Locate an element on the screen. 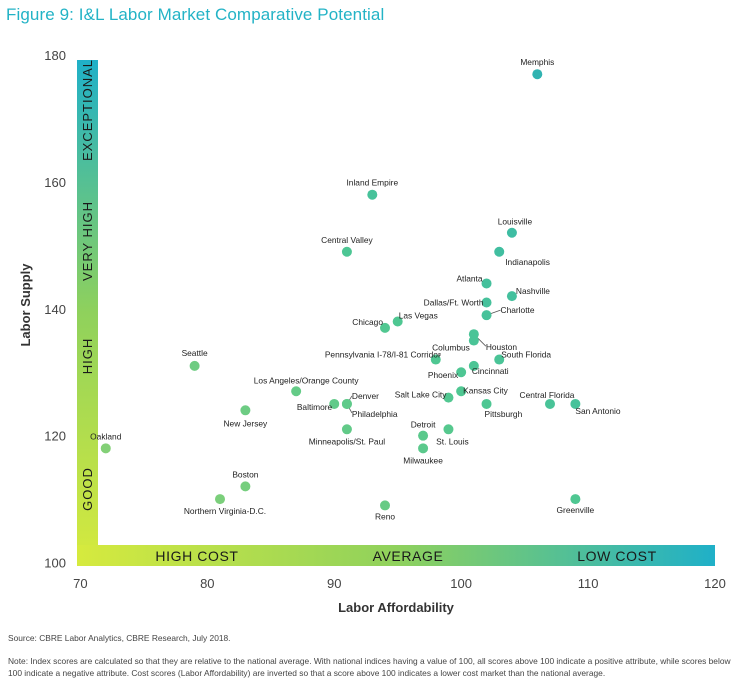 The width and height of the screenshot is (750, 695). x-tick-label: 80 is located at coordinates (207, 583).